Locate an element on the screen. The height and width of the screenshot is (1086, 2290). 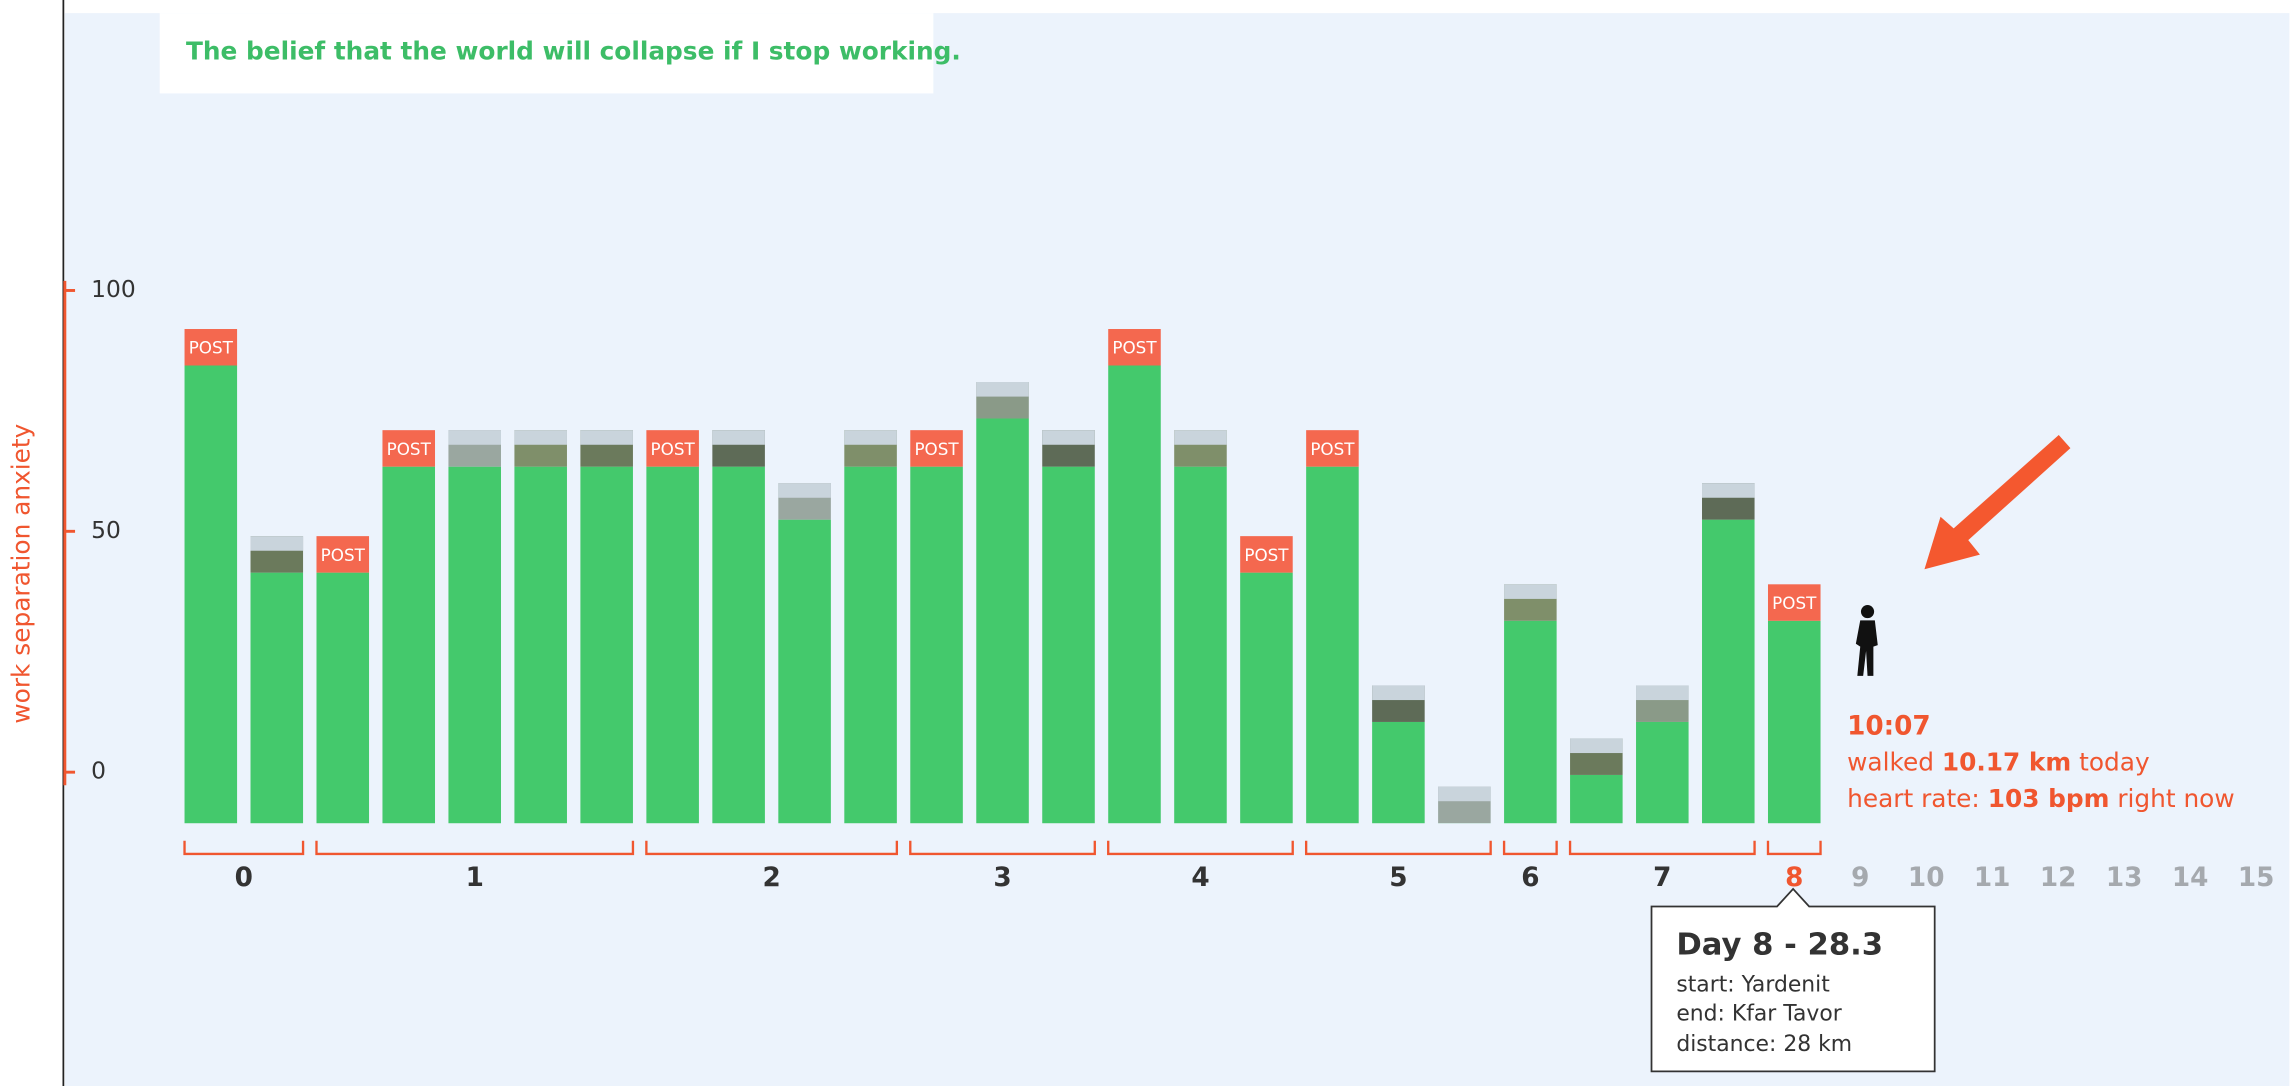
future-day-label: 9 is located at coordinates (1860, 878).